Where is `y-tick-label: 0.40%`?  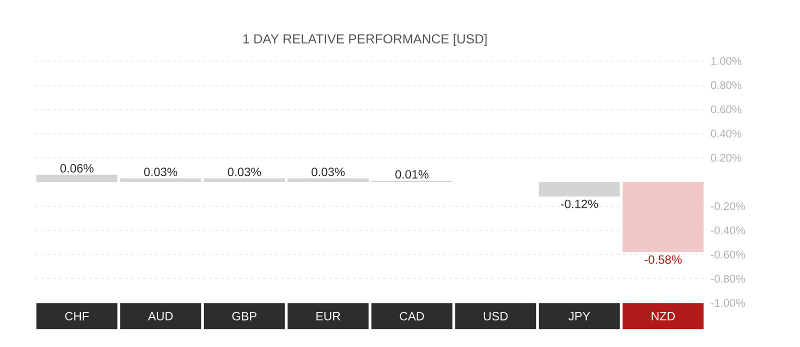
y-tick-label: 0.40% is located at coordinates (726, 134).